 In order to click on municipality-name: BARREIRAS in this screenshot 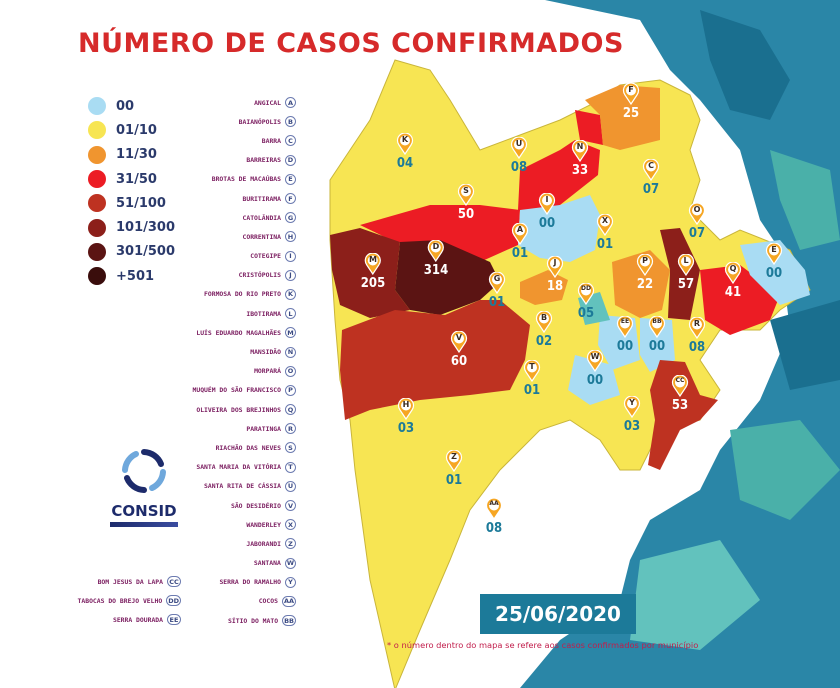, I will do `click(263, 160)`.